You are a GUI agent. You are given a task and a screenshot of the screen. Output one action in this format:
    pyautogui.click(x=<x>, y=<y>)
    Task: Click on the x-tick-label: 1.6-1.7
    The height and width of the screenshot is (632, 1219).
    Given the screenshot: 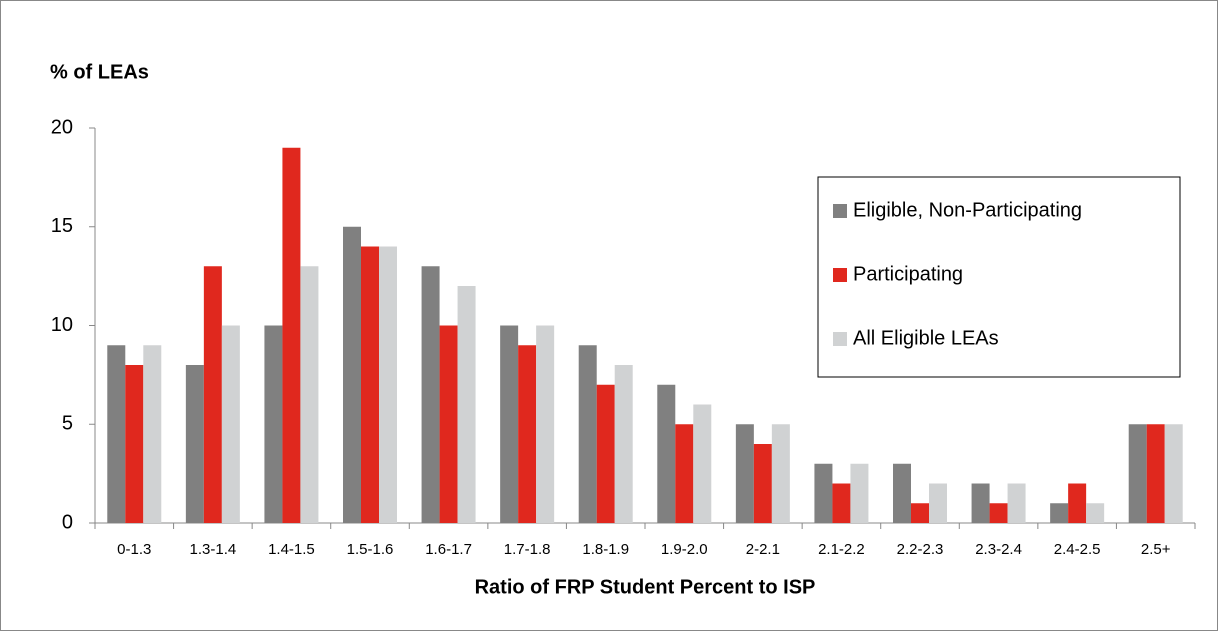 What is the action you would take?
    pyautogui.click(x=448, y=549)
    